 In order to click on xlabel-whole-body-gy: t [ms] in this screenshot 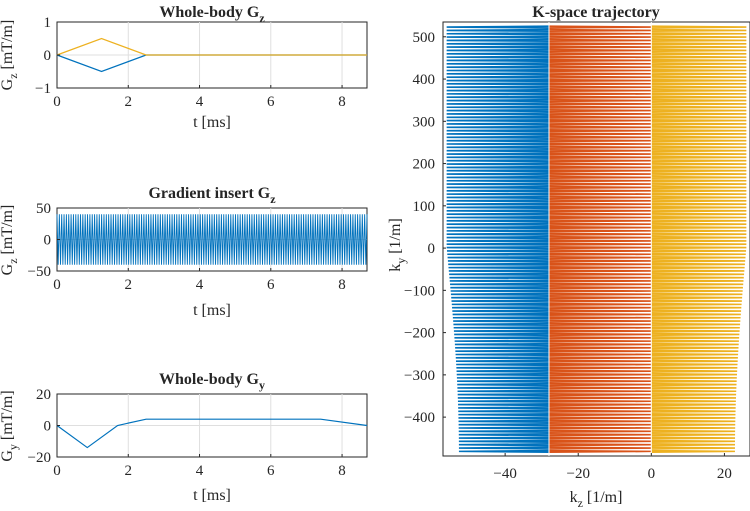, I will do `click(212, 495)`.